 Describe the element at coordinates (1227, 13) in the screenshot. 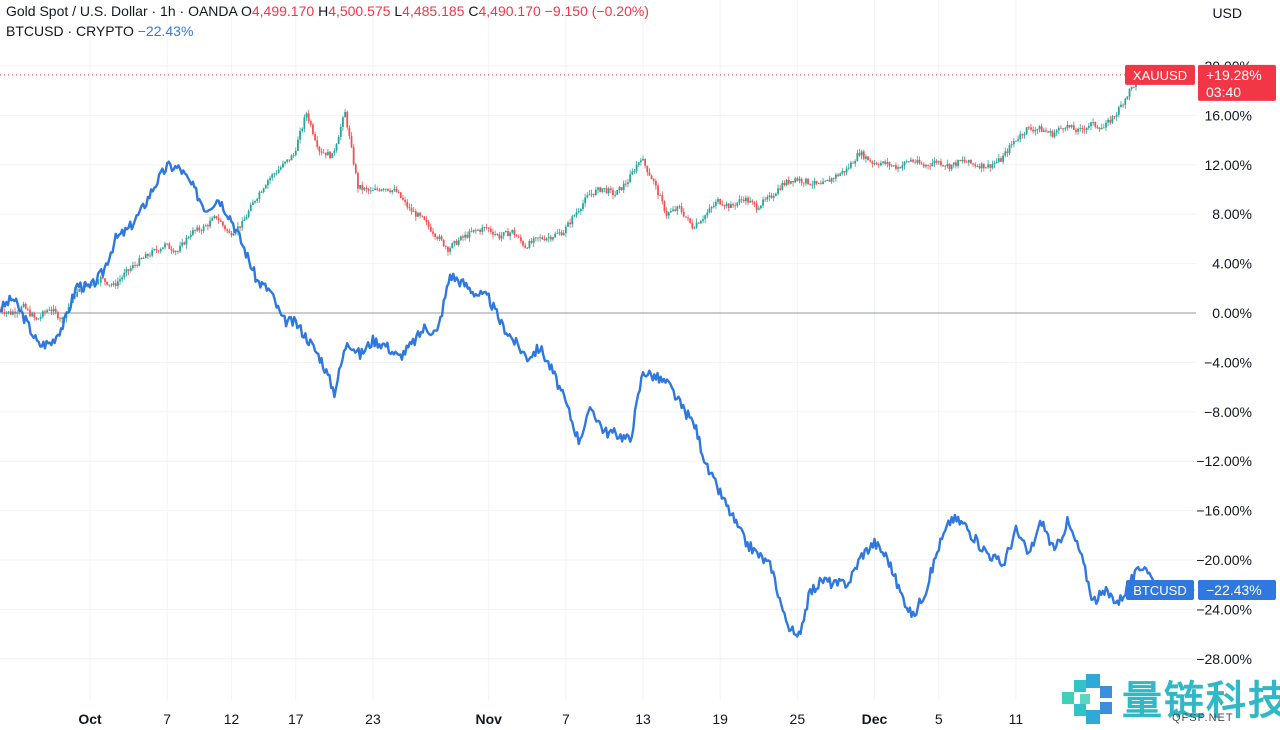

I see `currency-label: USD` at that location.